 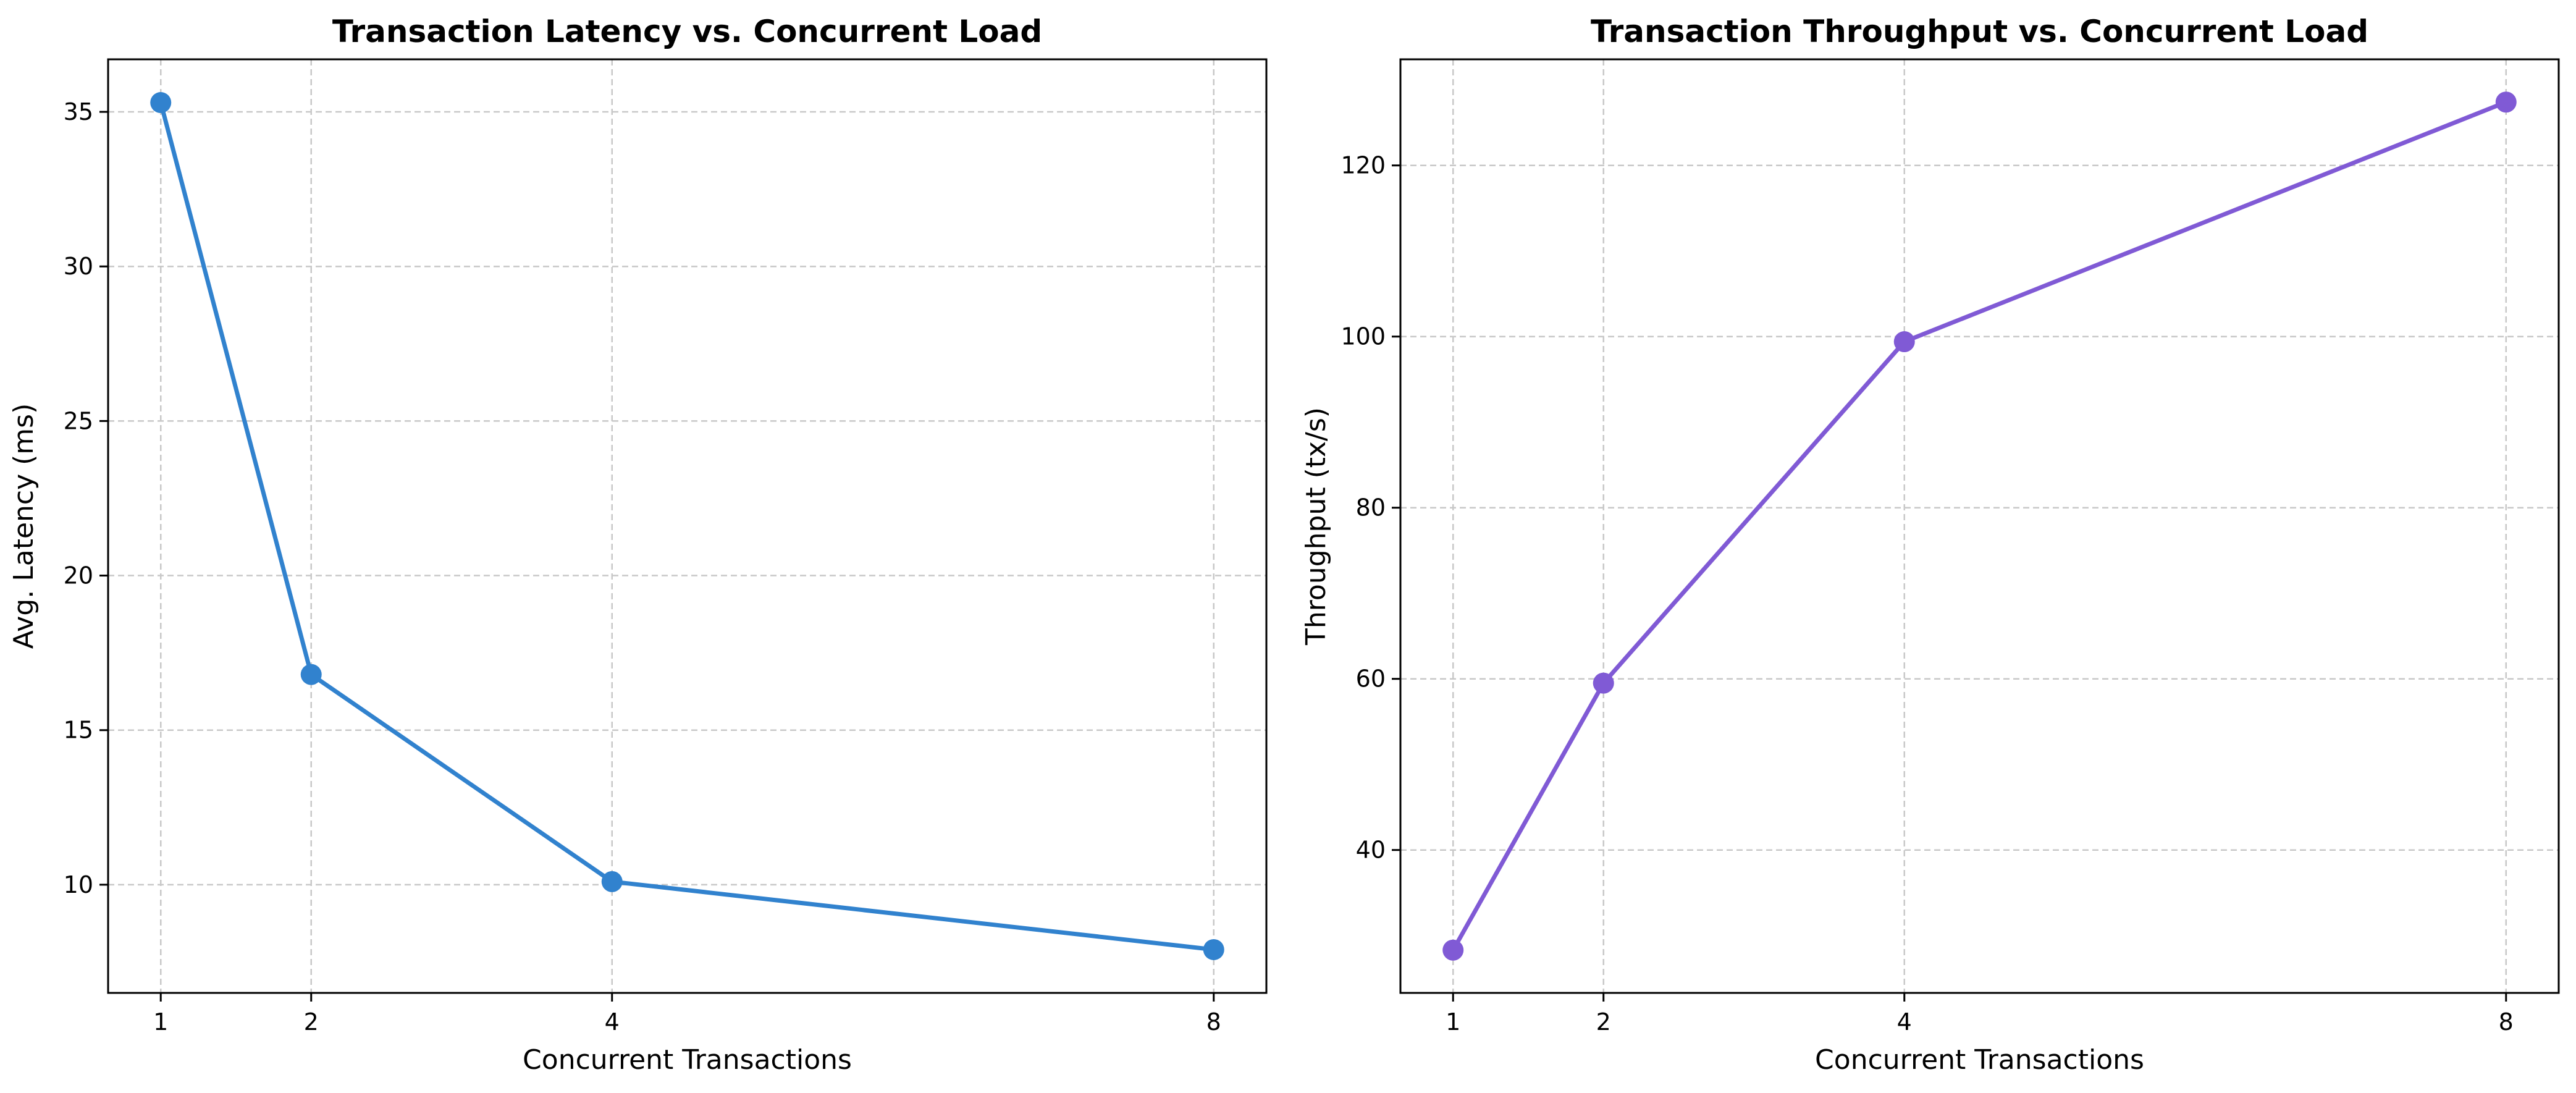 I want to click on y-axis-label: Throughput (tx/s), so click(x=1316, y=526).